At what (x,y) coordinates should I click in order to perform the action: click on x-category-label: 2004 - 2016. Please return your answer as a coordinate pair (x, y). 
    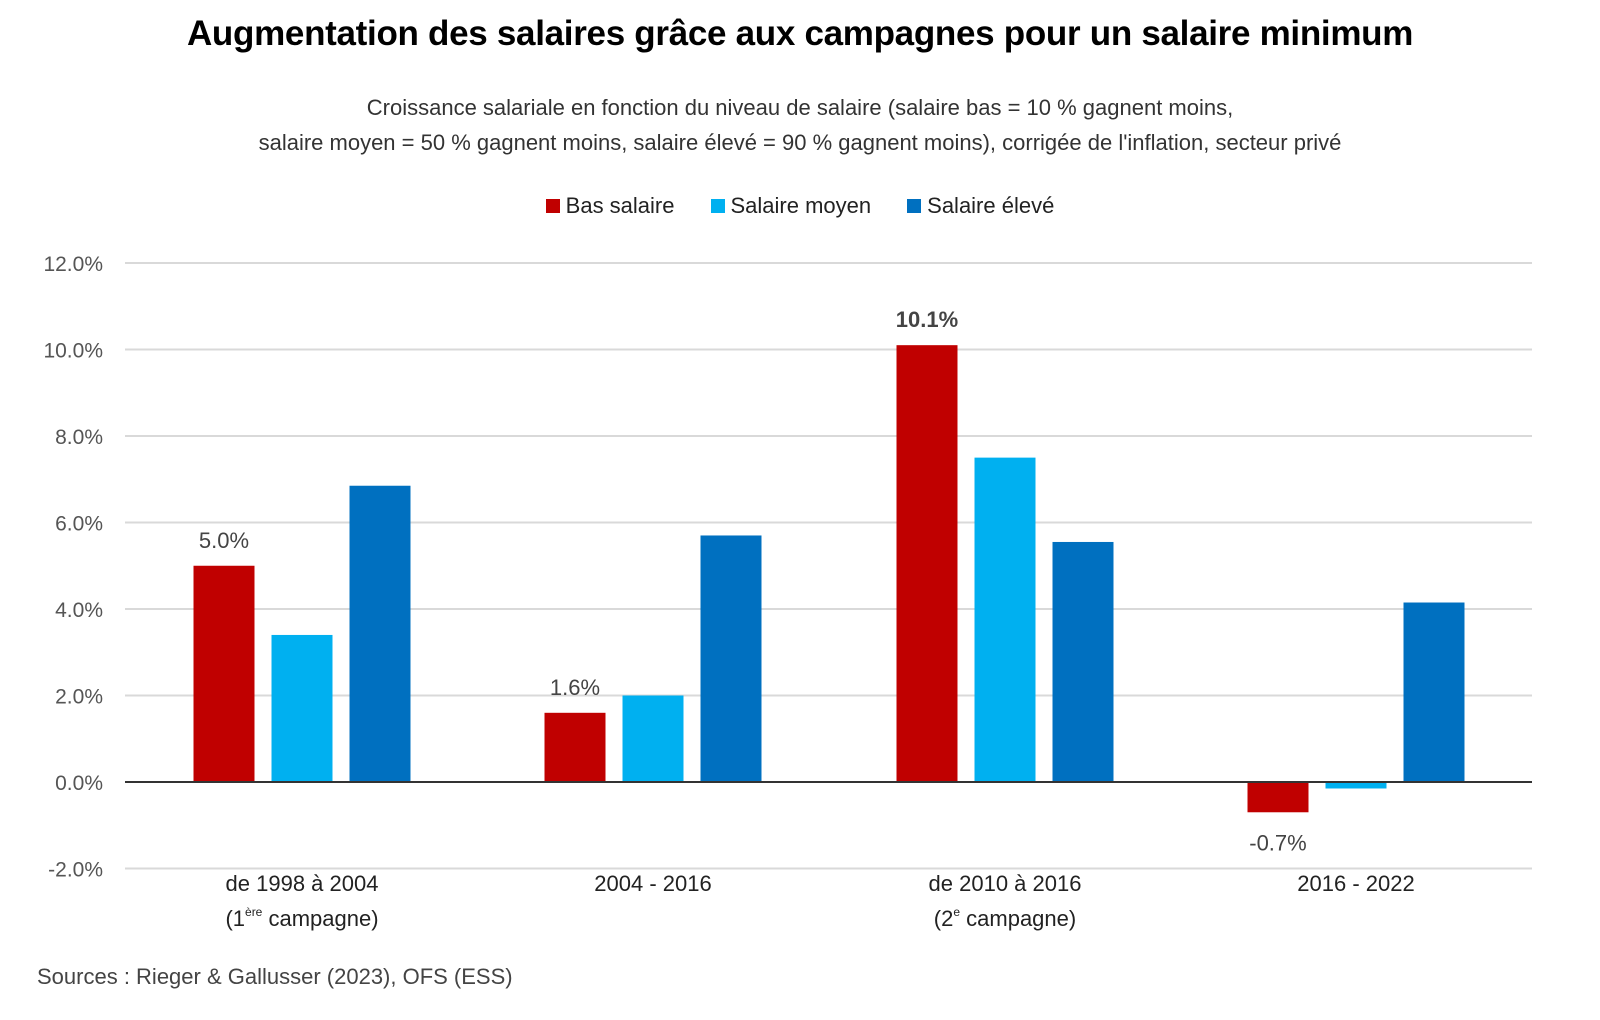
    Looking at the image, I should click on (652, 883).